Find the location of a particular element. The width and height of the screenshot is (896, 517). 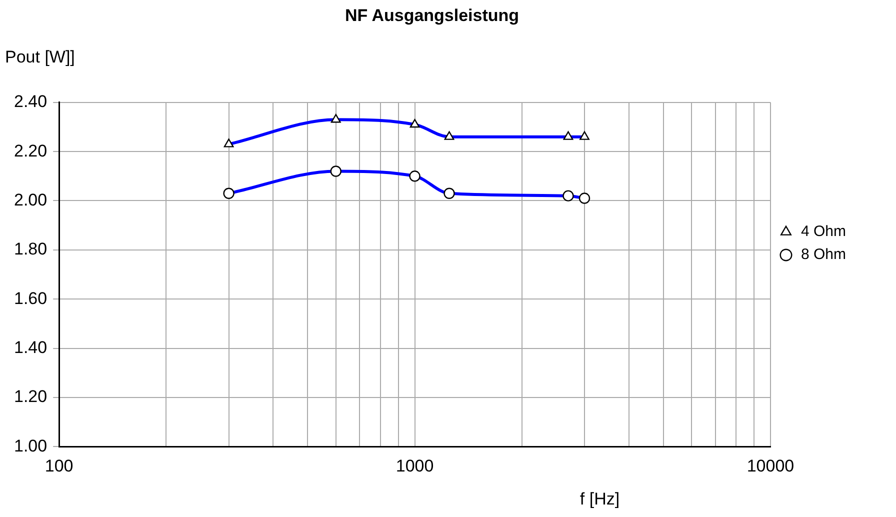

x-tick-label: 10000 is located at coordinates (770, 466).